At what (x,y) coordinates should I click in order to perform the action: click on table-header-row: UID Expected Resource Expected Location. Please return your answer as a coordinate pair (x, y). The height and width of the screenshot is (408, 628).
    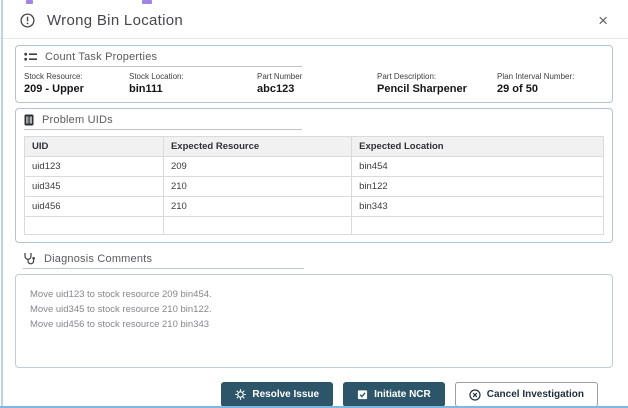
    Looking at the image, I should click on (314, 146).